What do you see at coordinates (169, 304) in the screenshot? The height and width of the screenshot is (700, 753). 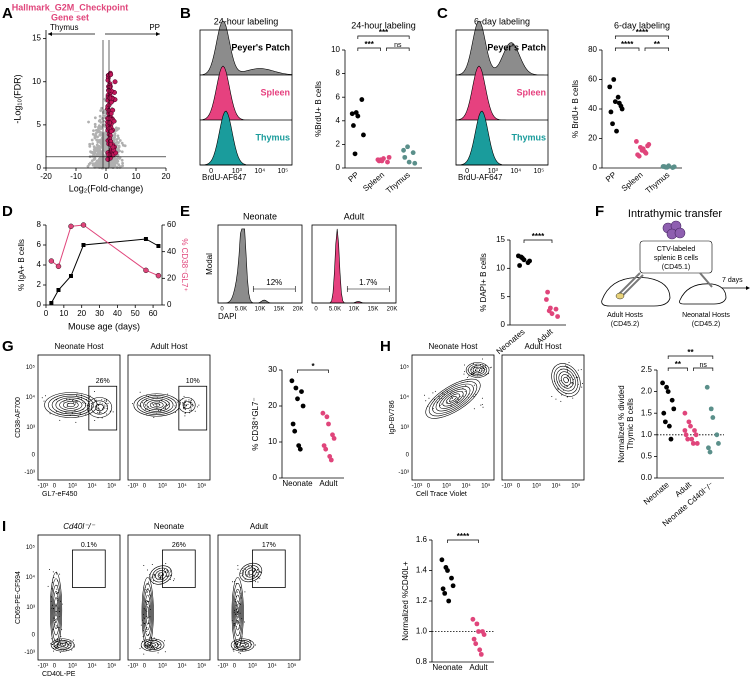 I see `y2-tick-label: 0` at bounding box center [169, 304].